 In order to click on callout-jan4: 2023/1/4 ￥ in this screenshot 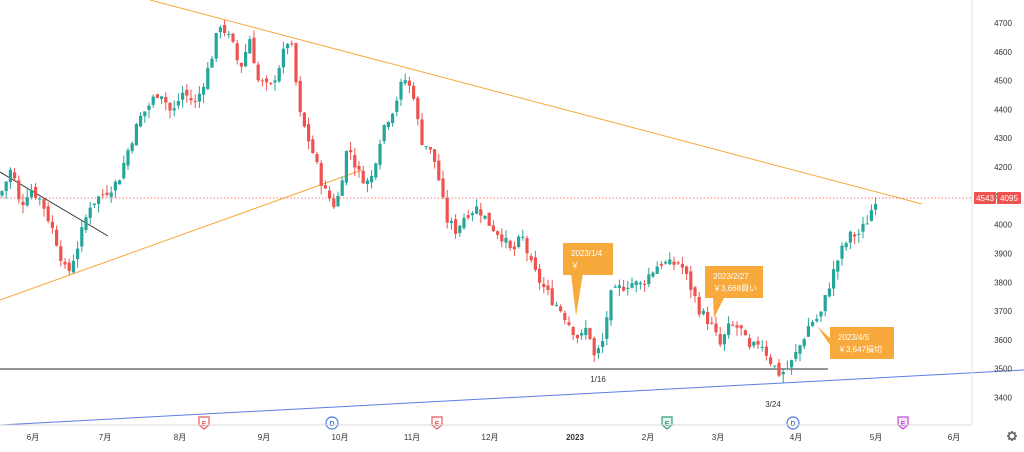, I will do `click(588, 279)`.